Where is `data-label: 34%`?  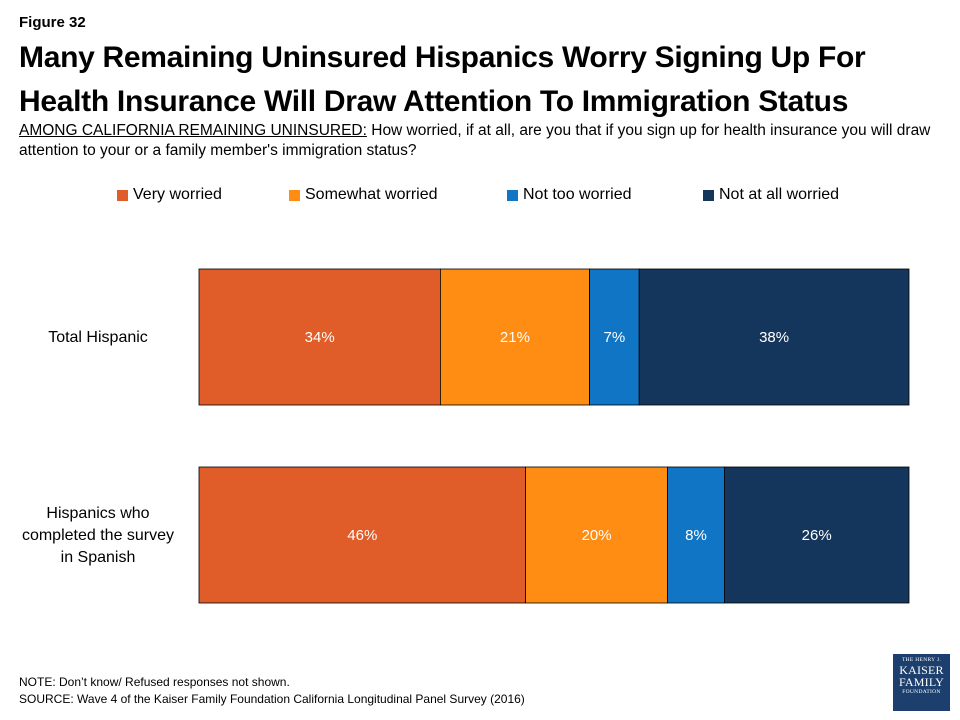
data-label: 34% is located at coordinates (320, 337).